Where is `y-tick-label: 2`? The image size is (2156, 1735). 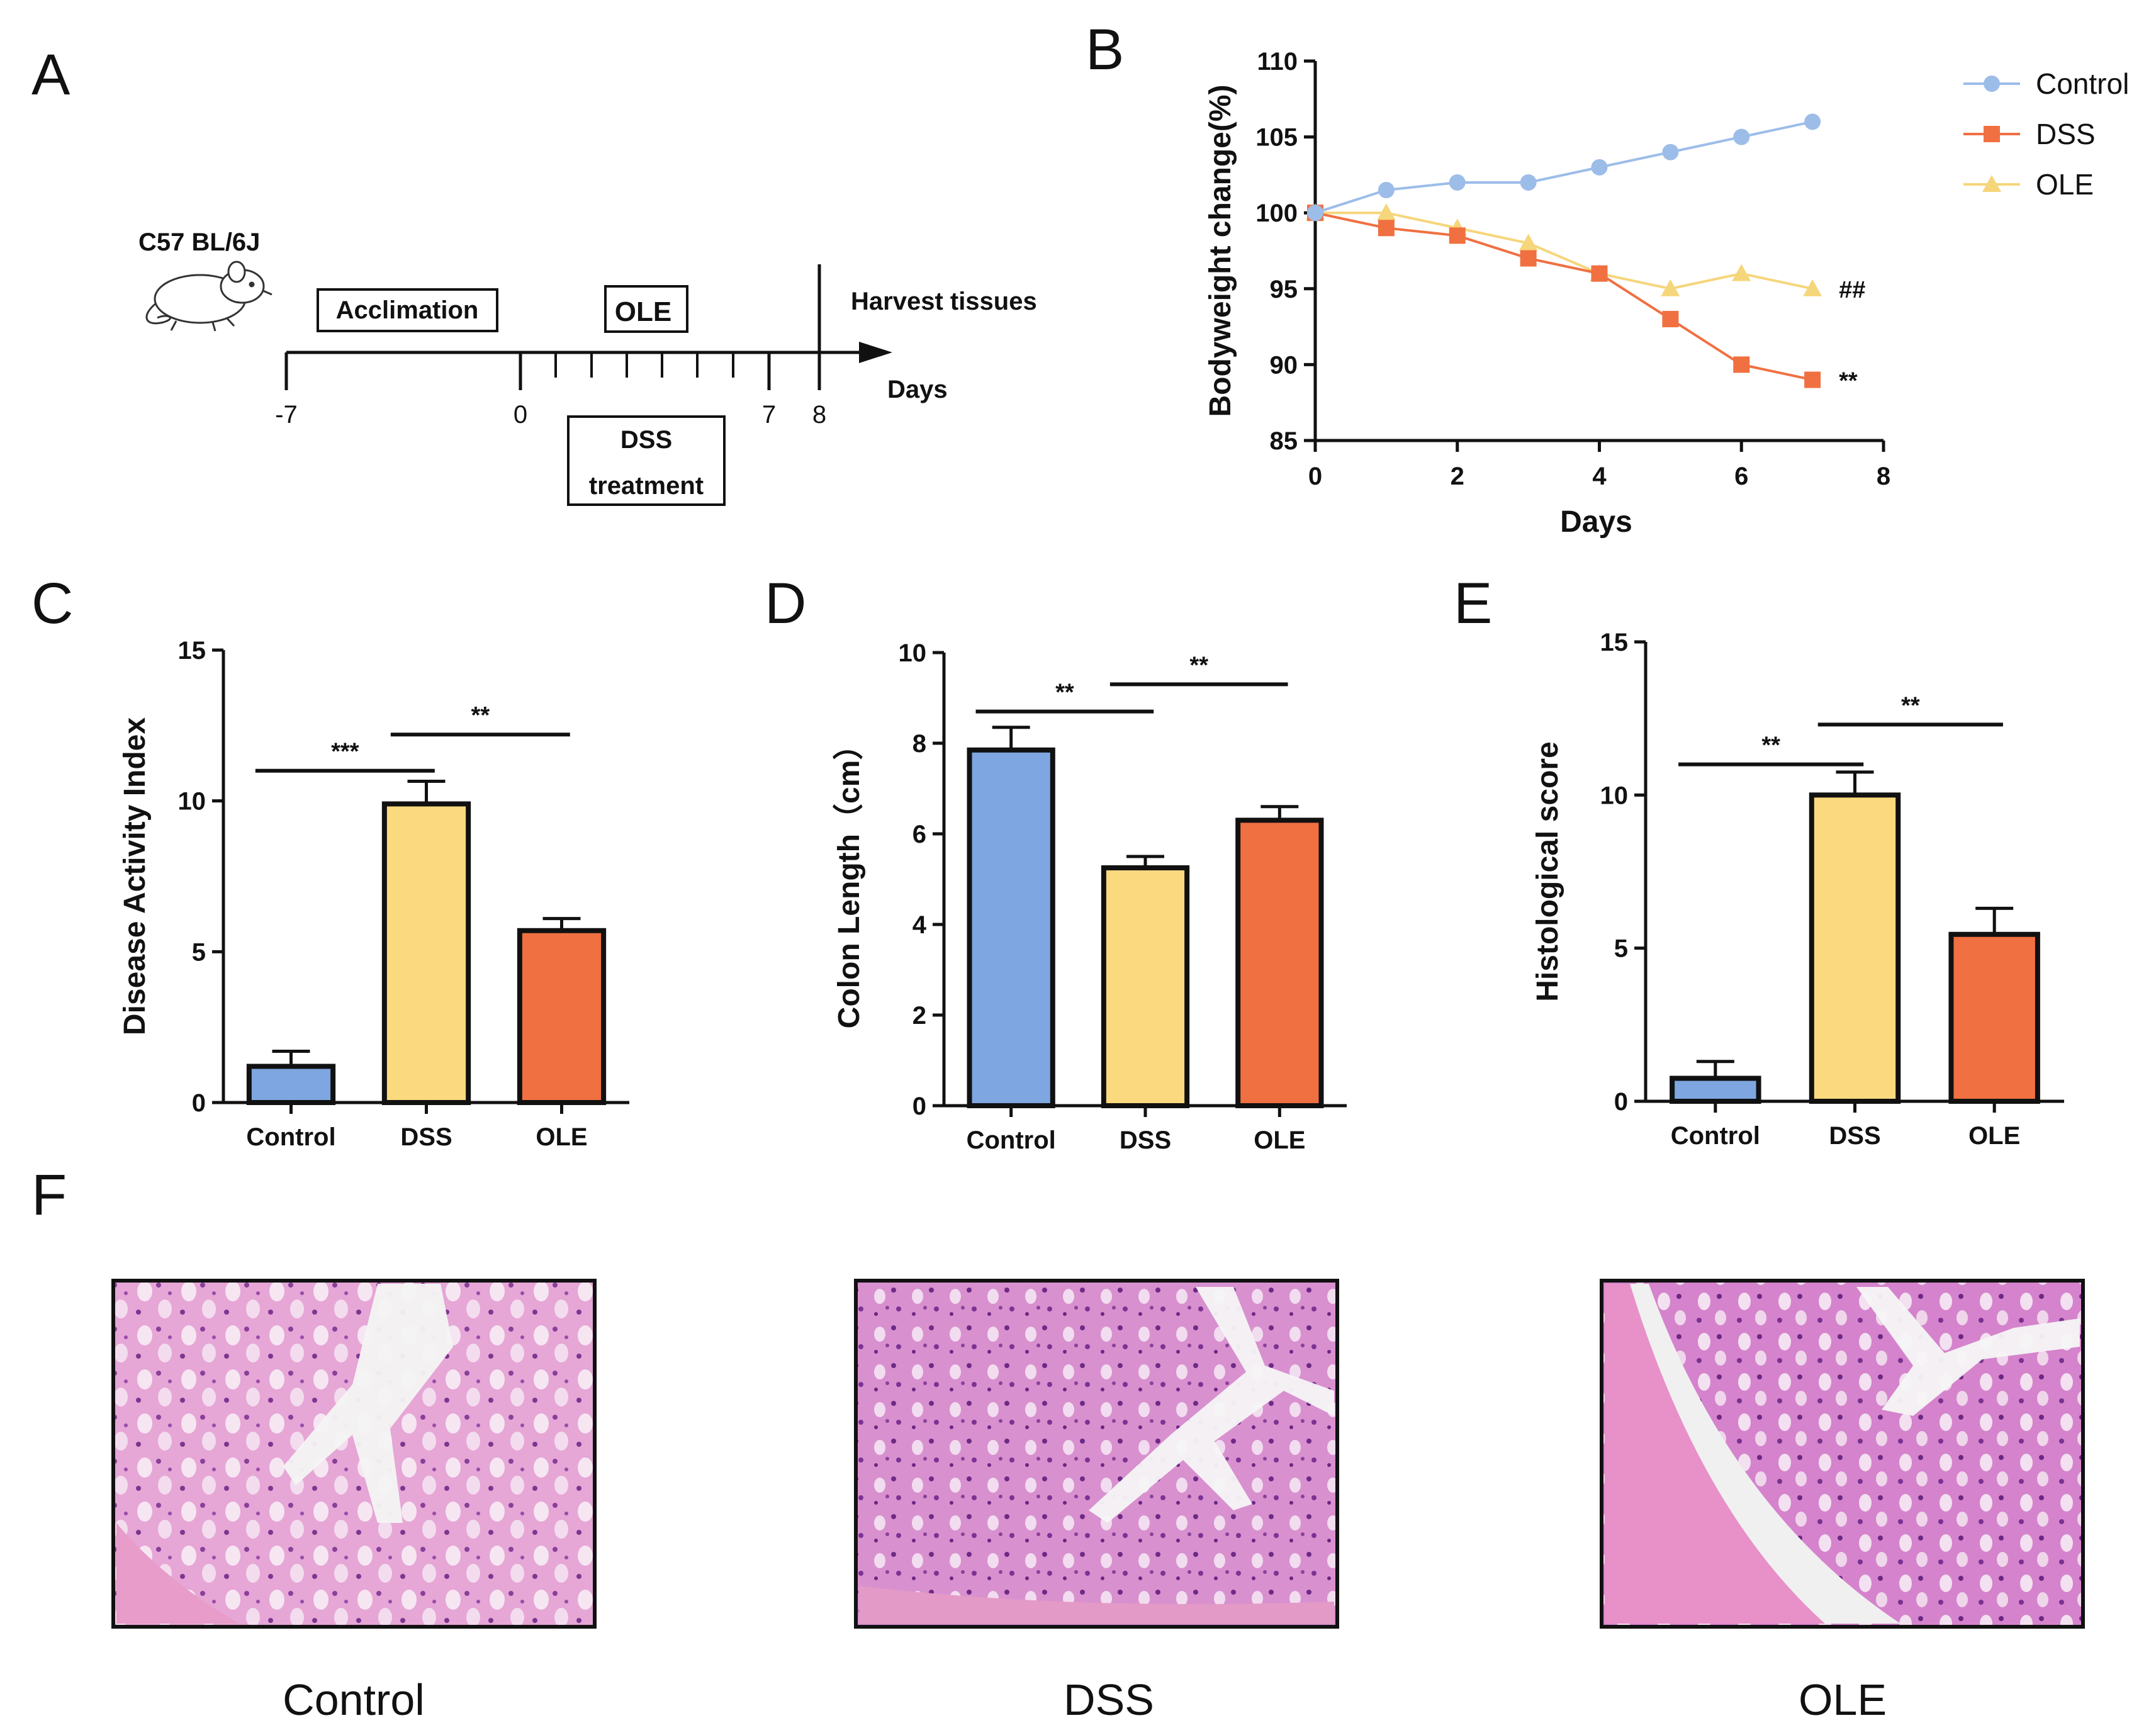 y-tick-label: 2 is located at coordinates (919, 1016).